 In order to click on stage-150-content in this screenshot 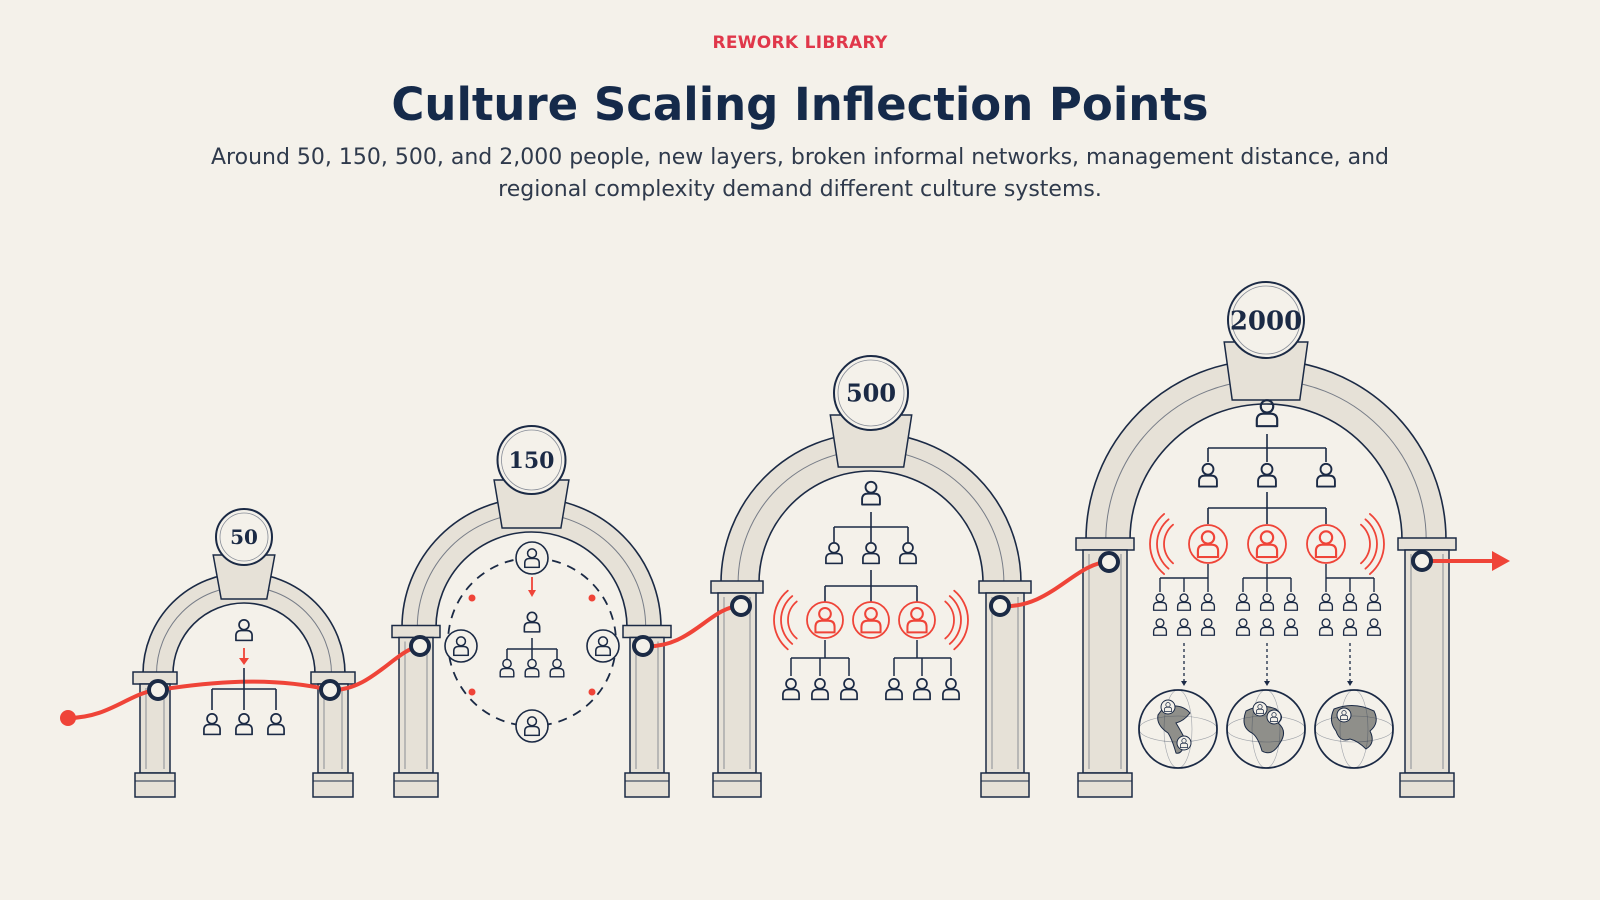, I will do `click(532, 642)`.